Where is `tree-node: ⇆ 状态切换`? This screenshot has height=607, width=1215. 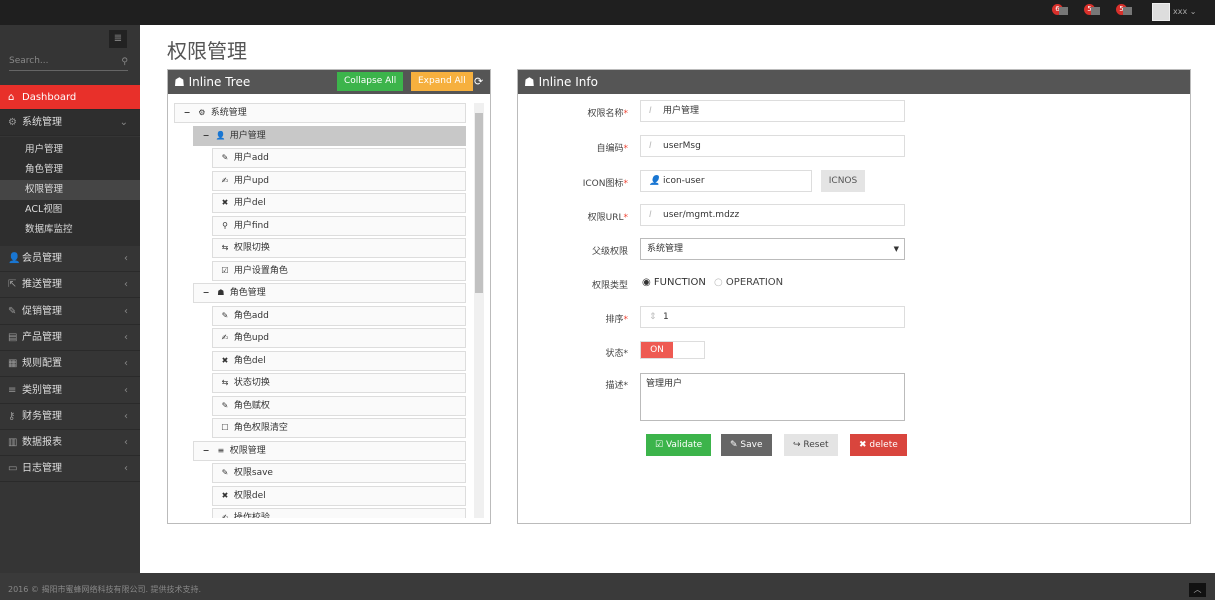 tree-node: ⇆ 状态切换 is located at coordinates (339, 383).